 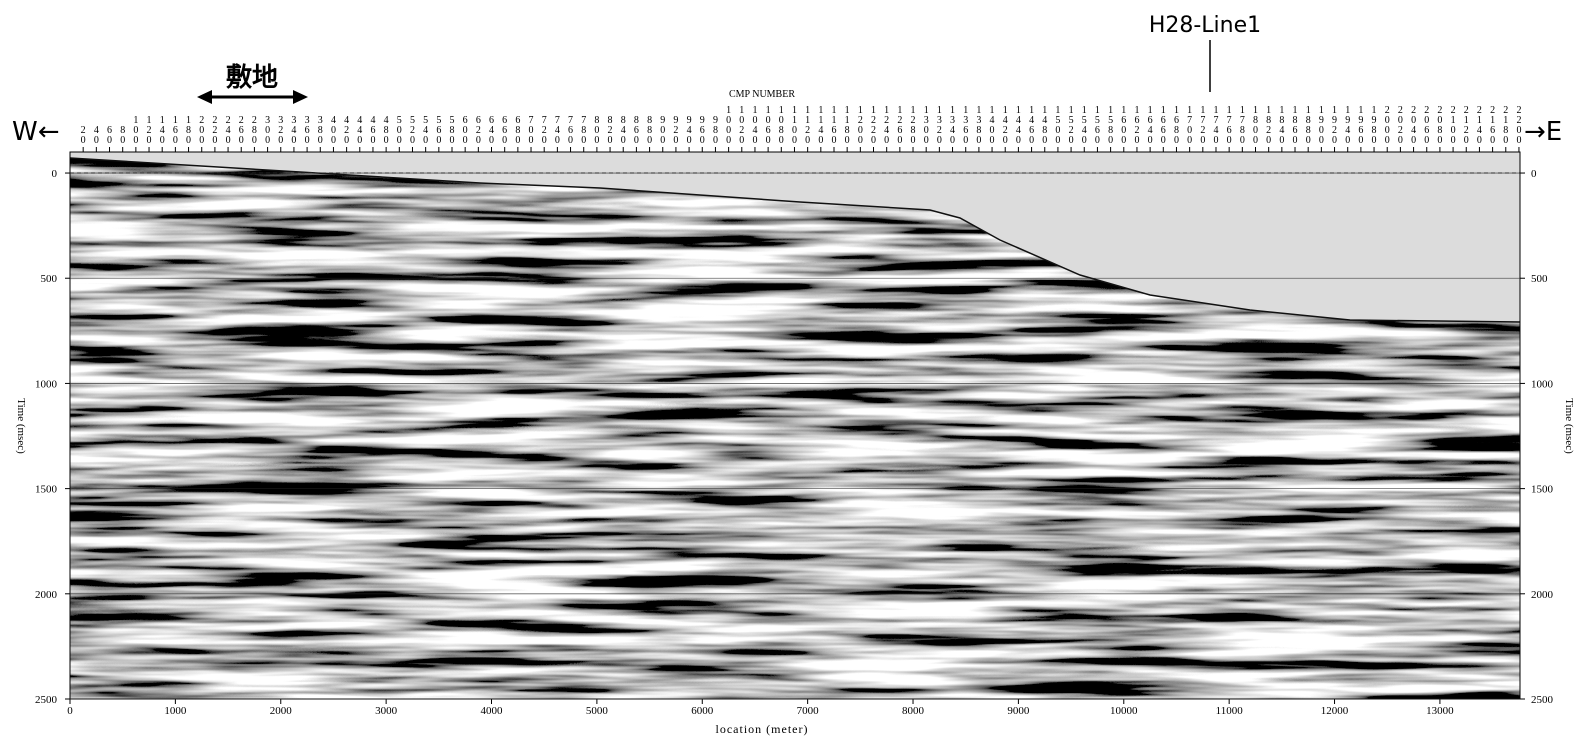 I want to click on cmp-tick-label: 800, so click(x=596, y=130).